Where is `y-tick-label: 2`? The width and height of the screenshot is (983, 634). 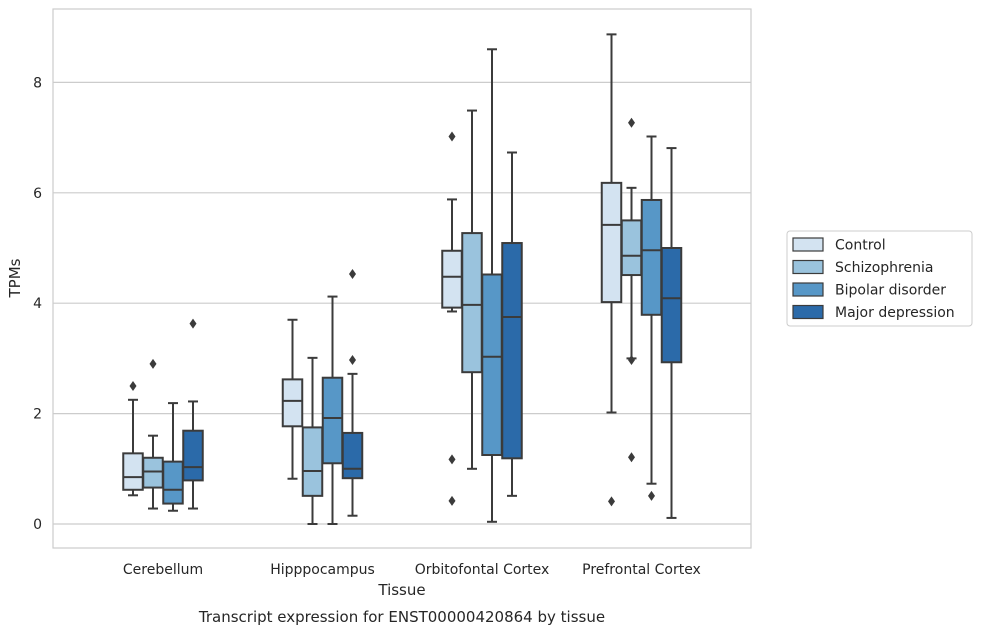
y-tick-label: 2 is located at coordinates (37, 415).